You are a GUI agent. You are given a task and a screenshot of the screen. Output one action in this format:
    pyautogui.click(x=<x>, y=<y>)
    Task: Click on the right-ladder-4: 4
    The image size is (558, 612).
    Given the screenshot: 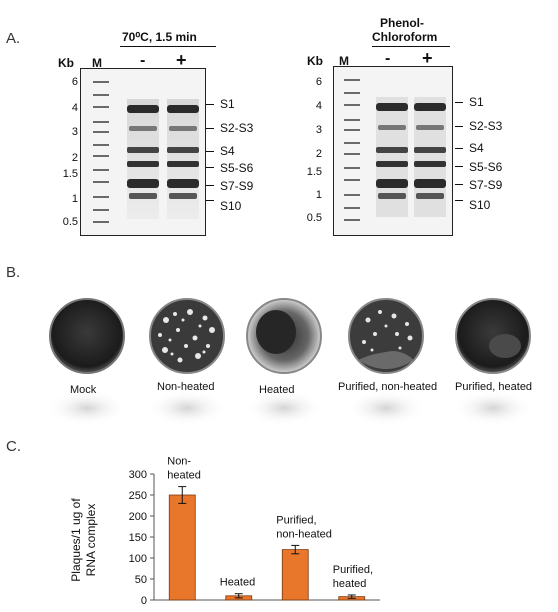 What is the action you would take?
    pyautogui.click(x=318, y=106)
    